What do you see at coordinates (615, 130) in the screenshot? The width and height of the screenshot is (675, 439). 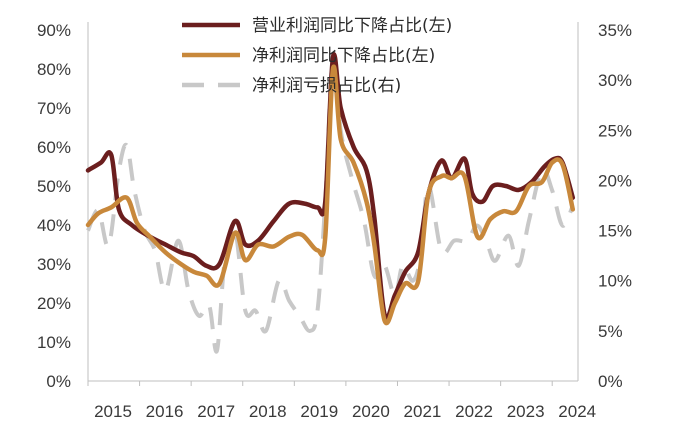 I see `right-tick-label: 25%` at bounding box center [615, 130].